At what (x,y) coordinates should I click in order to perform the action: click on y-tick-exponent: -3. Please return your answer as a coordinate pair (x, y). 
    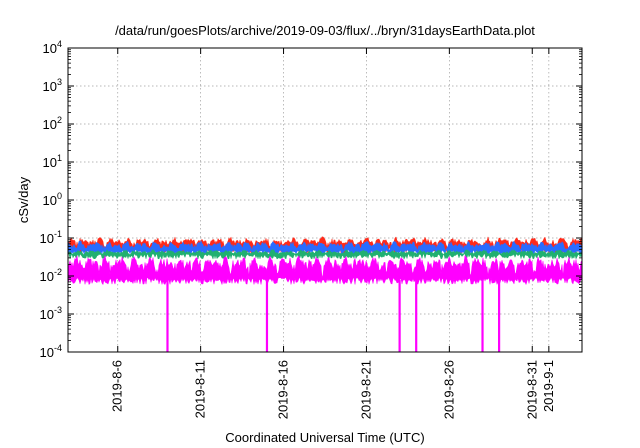
    Looking at the image, I should click on (58, 310).